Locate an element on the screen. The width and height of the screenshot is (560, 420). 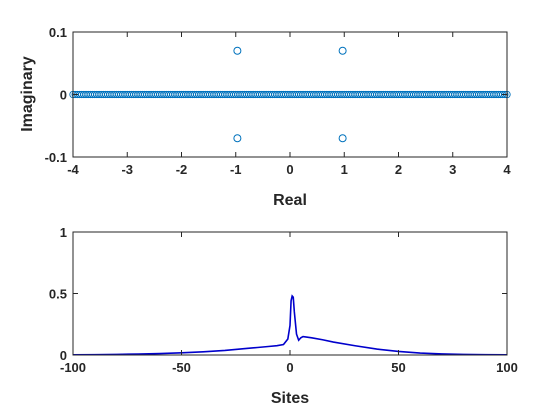
distribution-x-axis-label: Sites is located at coordinates (290, 398).